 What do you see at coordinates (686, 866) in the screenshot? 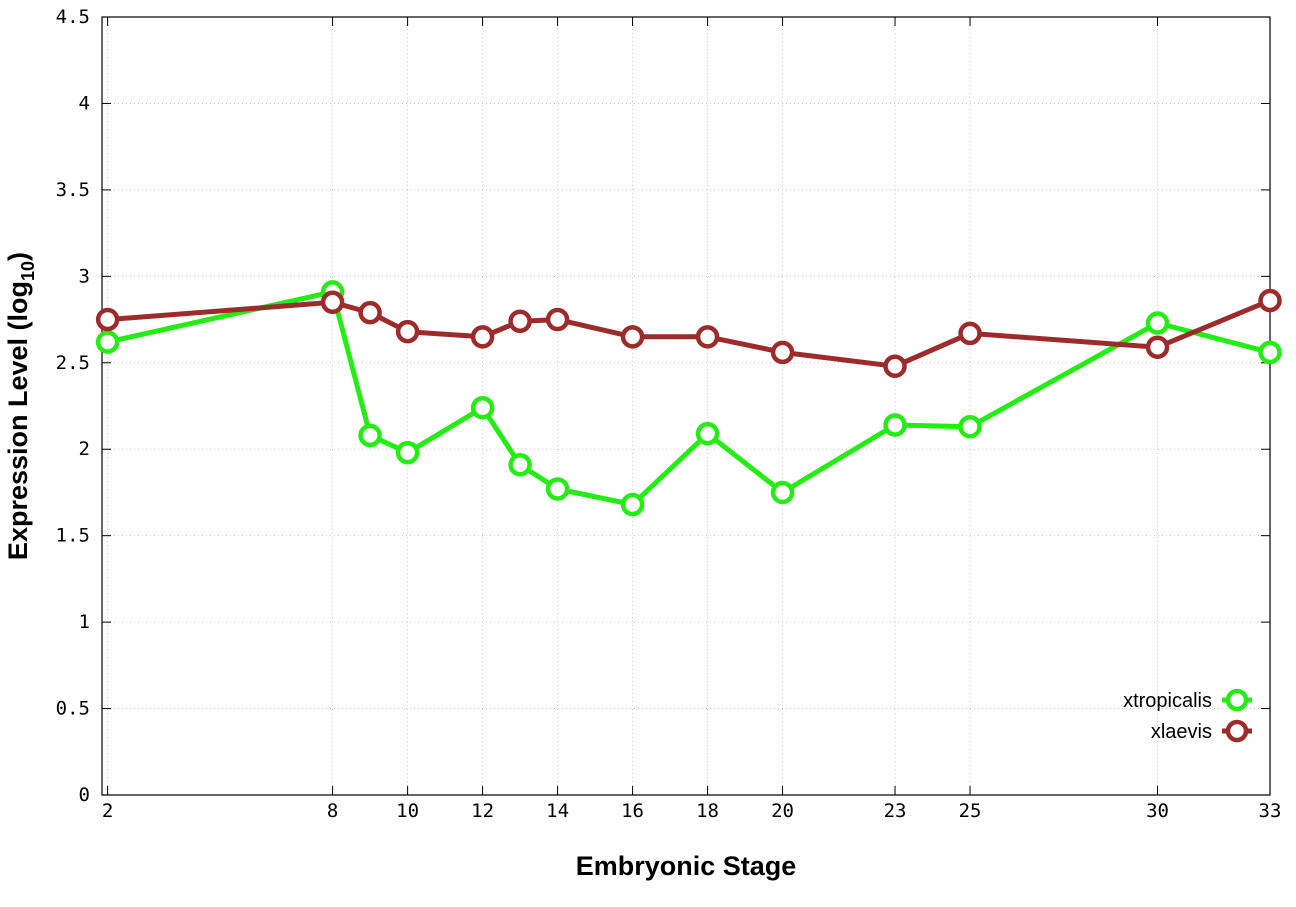
I see `x-axis-title: Embryonic Stage` at bounding box center [686, 866].